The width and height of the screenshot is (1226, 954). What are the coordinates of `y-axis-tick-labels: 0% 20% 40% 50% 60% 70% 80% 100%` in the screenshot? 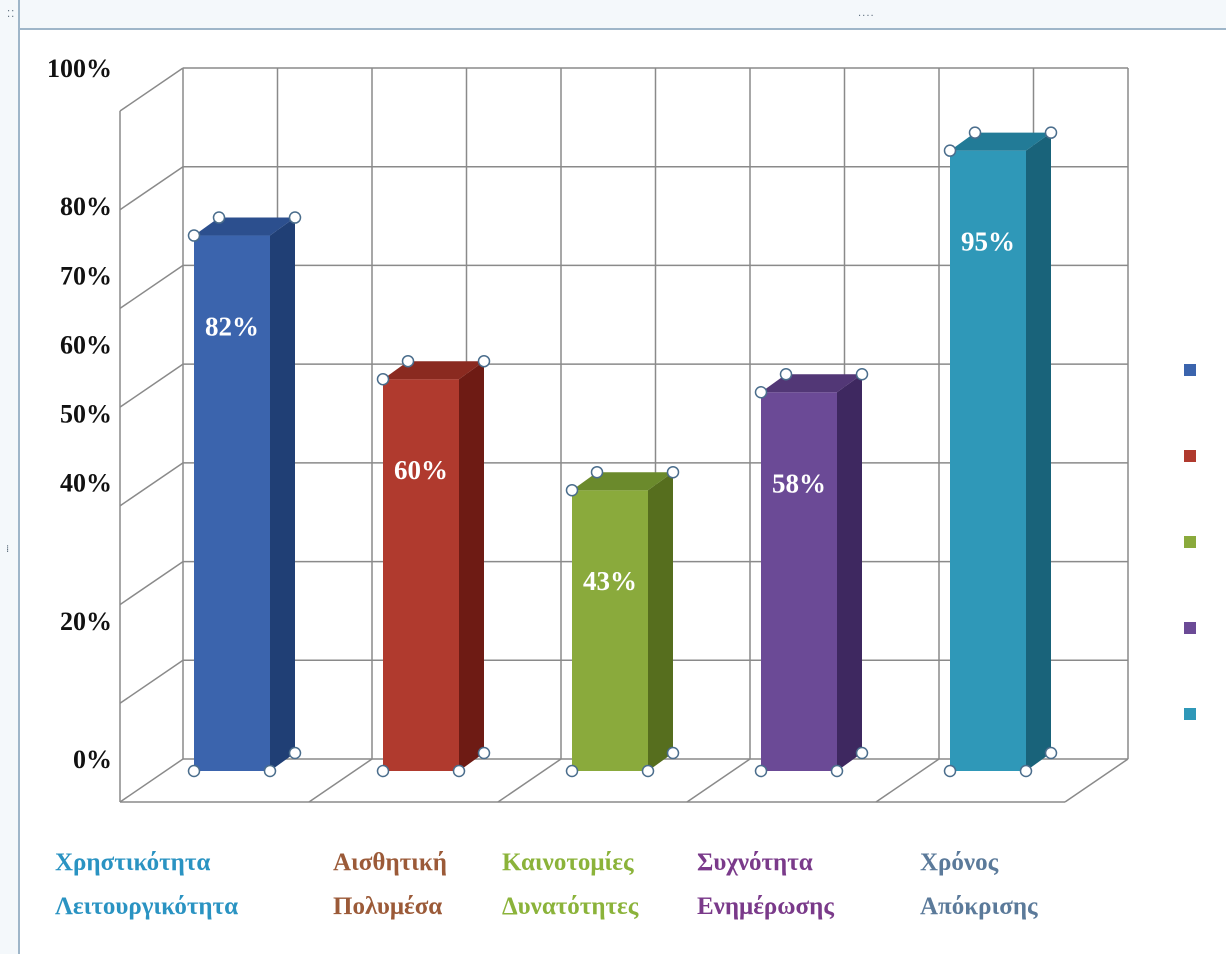 It's located at (79, 414).